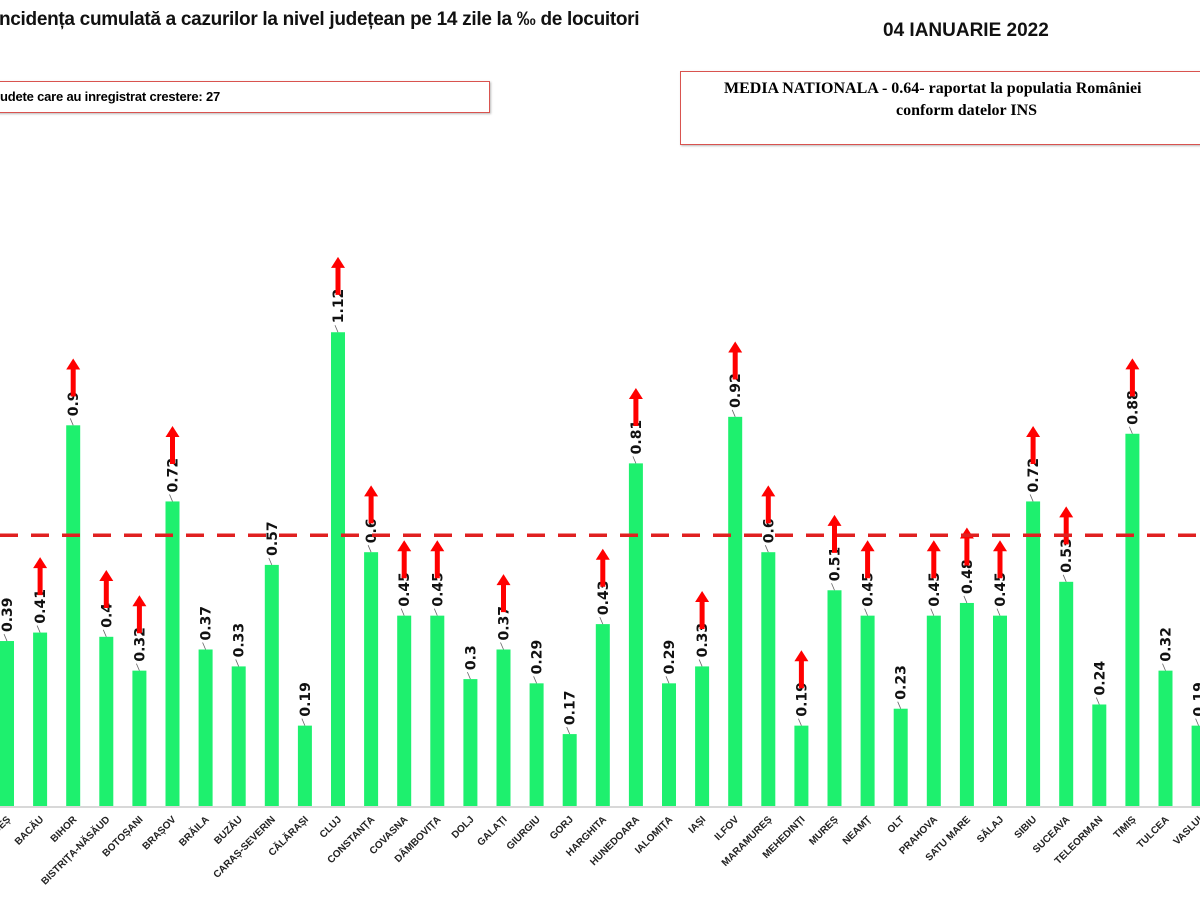 This screenshot has height=900, width=1200. What do you see at coordinates (571, 708) in the screenshot?
I see `value-label: 0.17` at bounding box center [571, 708].